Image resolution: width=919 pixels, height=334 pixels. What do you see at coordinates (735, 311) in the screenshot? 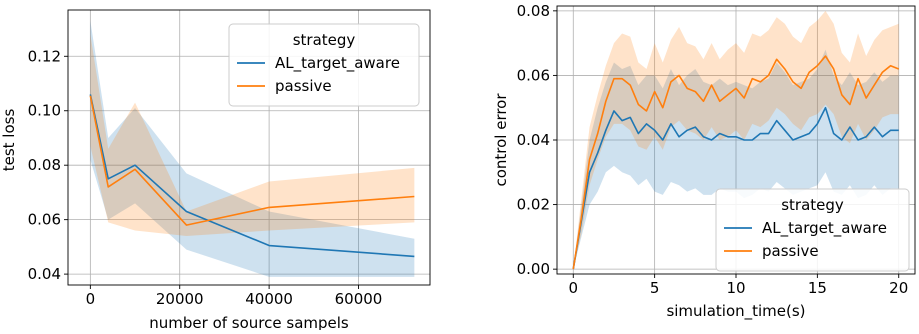
I see `x-axis-label: simulation_time(s)` at bounding box center [735, 311].